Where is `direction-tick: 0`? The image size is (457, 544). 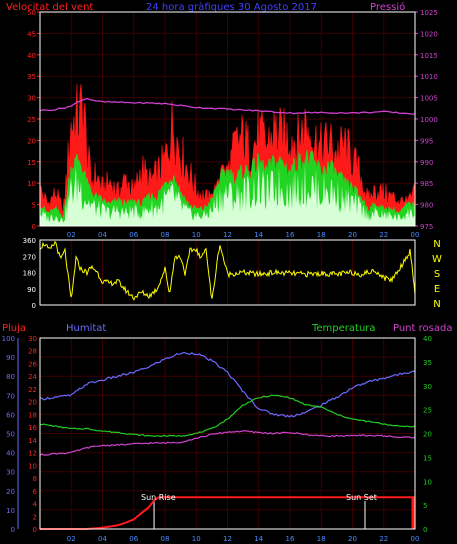 direction-tick: 0 is located at coordinates (34, 306).